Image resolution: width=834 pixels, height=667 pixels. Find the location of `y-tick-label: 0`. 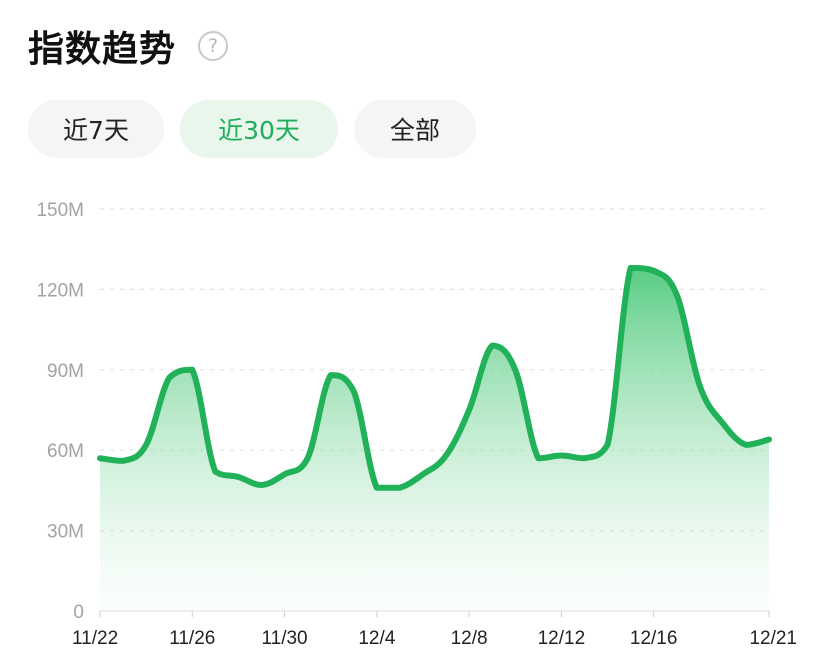

y-tick-label: 0 is located at coordinates (78, 612).